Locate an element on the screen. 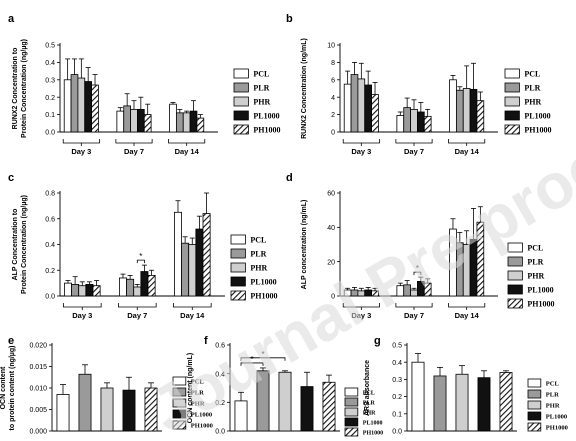 This screenshot has height=441, width=576. day-label: Day 7 is located at coordinates (137, 315).